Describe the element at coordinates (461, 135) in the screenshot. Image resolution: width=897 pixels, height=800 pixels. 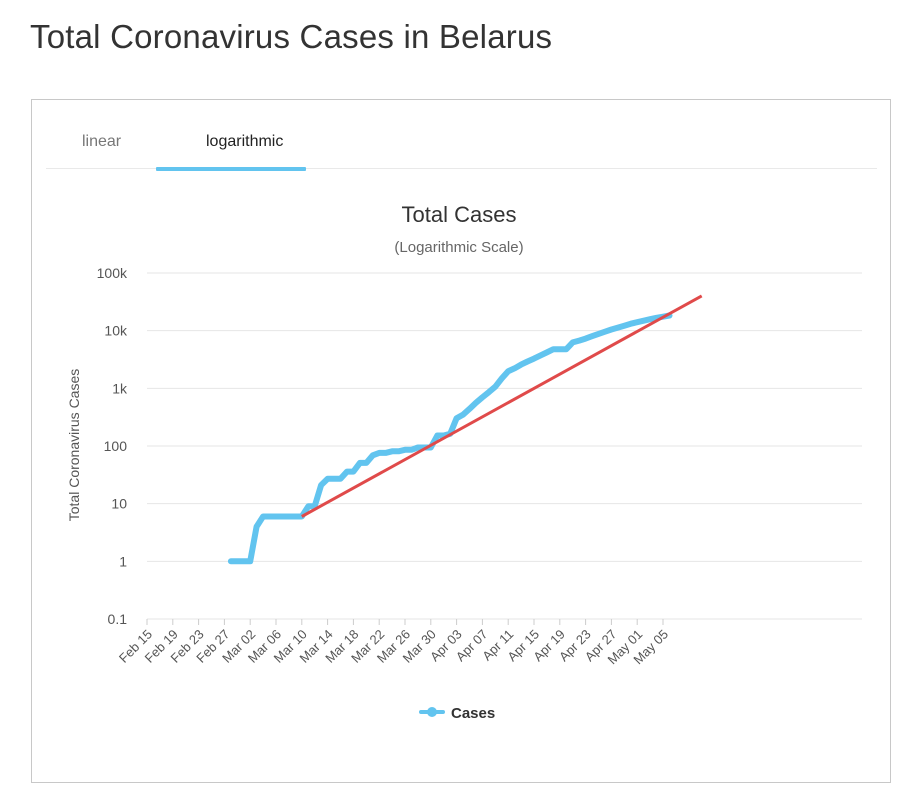
I see `scale-tabs: linear logarithmic` at that location.